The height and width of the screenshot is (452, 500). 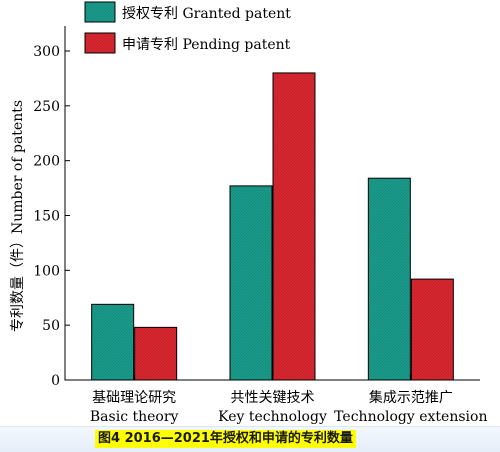 I want to click on legend-swatch-pending, so click(x=100, y=43).